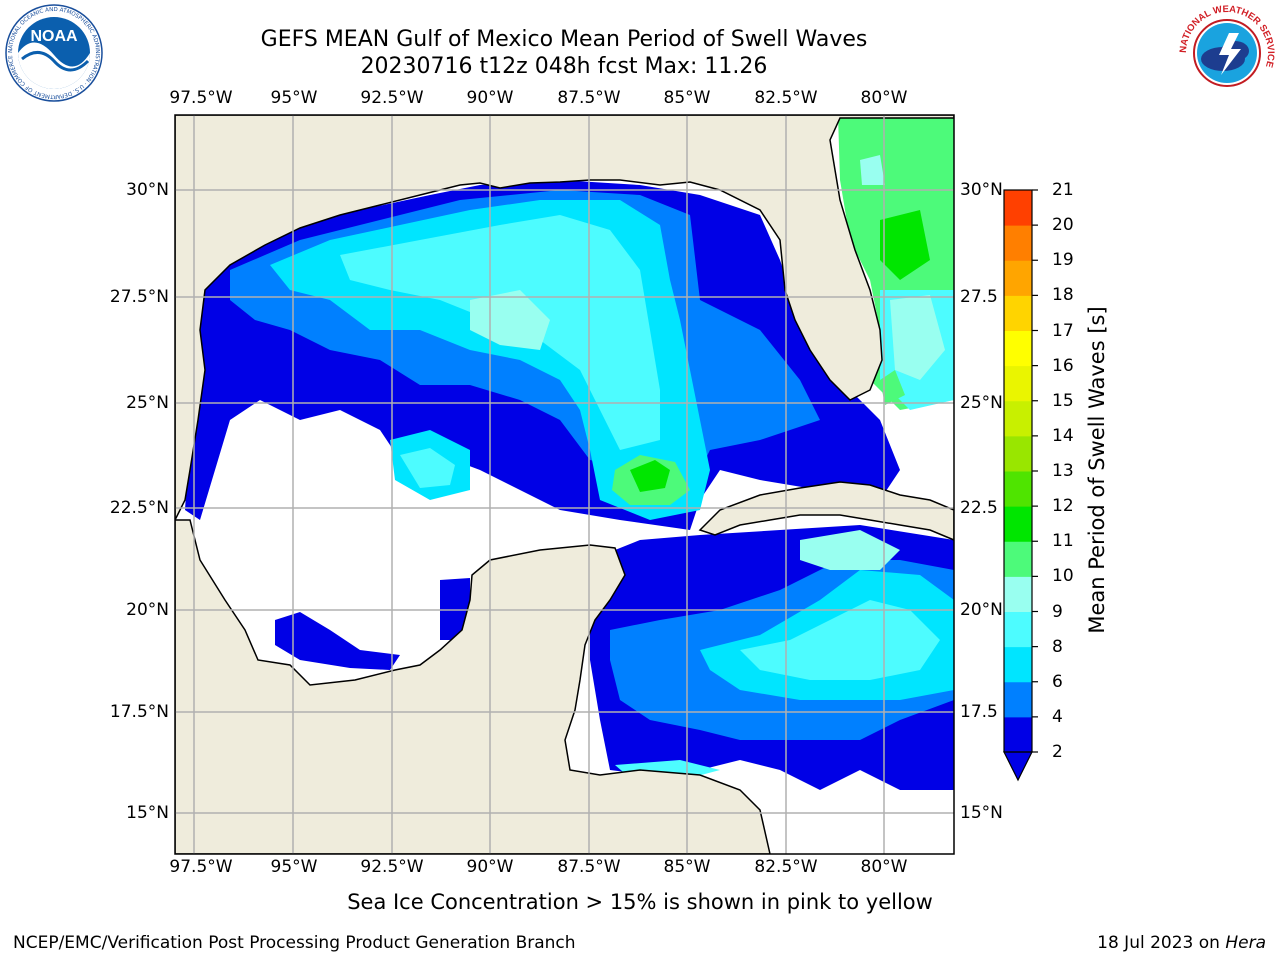  Describe the element at coordinates (1063, 365) in the screenshot. I see `colorbar-tick-label: 16` at that location.